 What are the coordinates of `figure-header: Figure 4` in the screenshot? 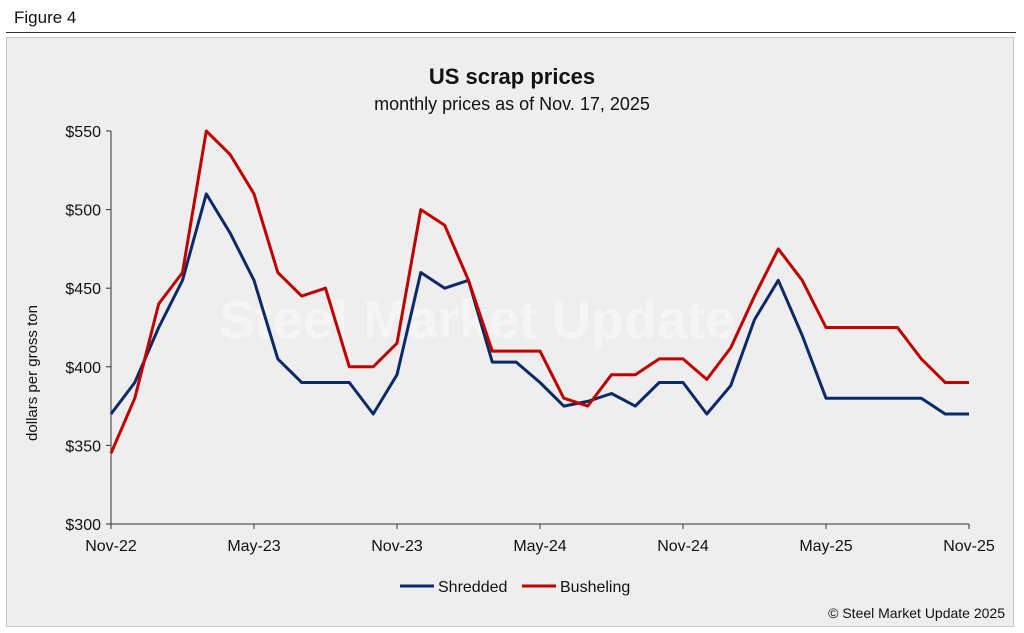 It's located at (511, 18).